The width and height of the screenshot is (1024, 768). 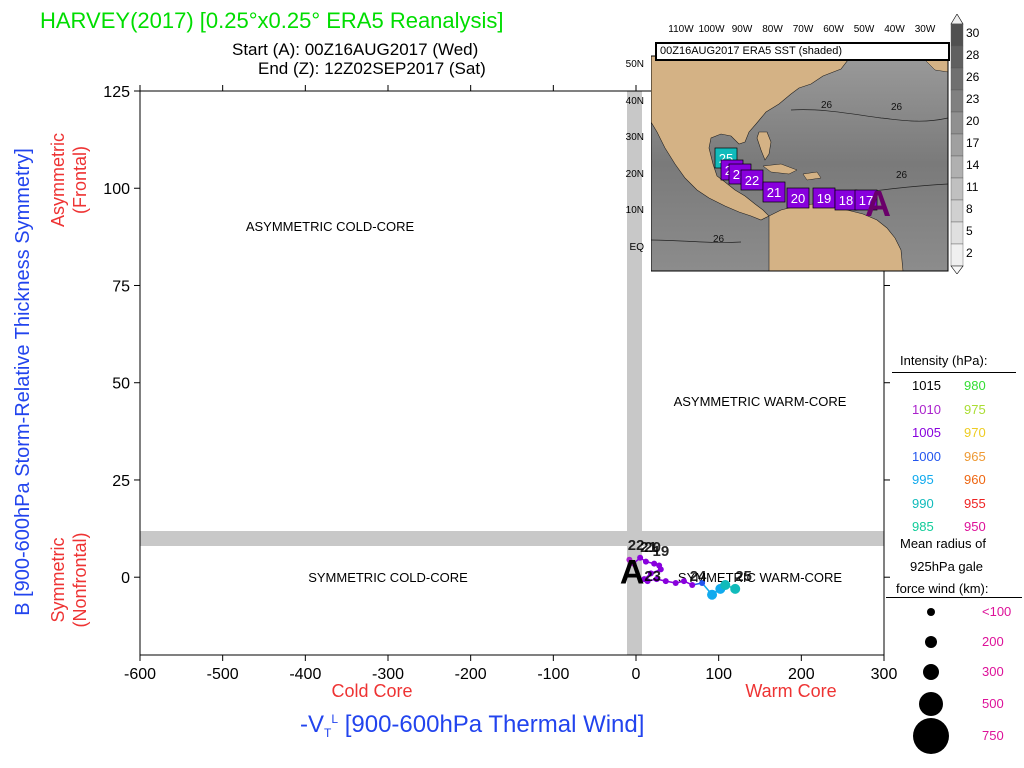 I want to click on inset-track-label: 18, so click(x=846, y=200).